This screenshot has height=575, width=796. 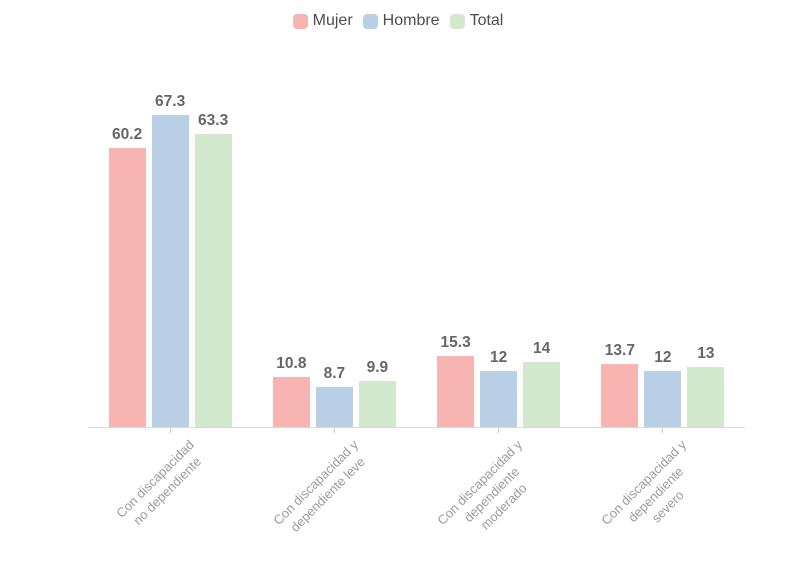 What do you see at coordinates (127, 135) in the screenshot?
I see `bar-value-label: 60.2` at bounding box center [127, 135].